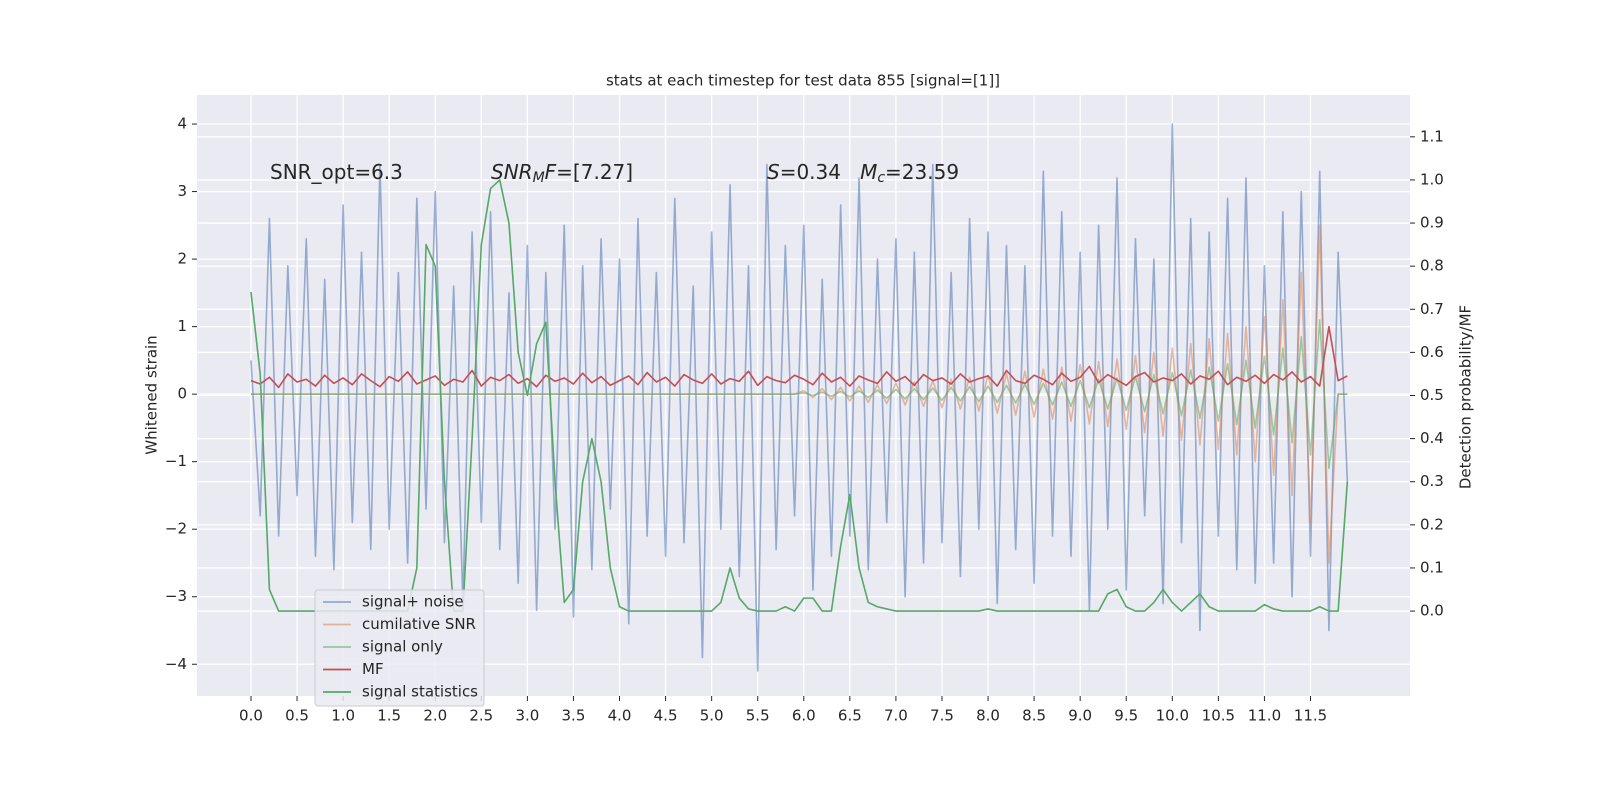 This screenshot has width=1600, height=800. What do you see at coordinates (182, 326) in the screenshot?
I see `y-tick-label: 1` at bounding box center [182, 326].